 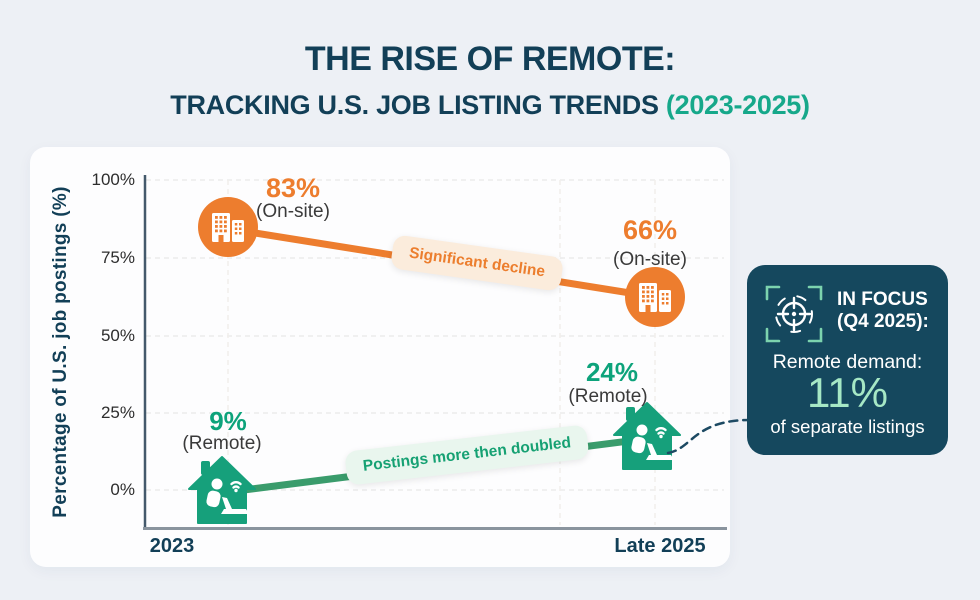 What do you see at coordinates (650, 230) in the screenshot?
I see `onsite-2025-value: 66%` at bounding box center [650, 230].